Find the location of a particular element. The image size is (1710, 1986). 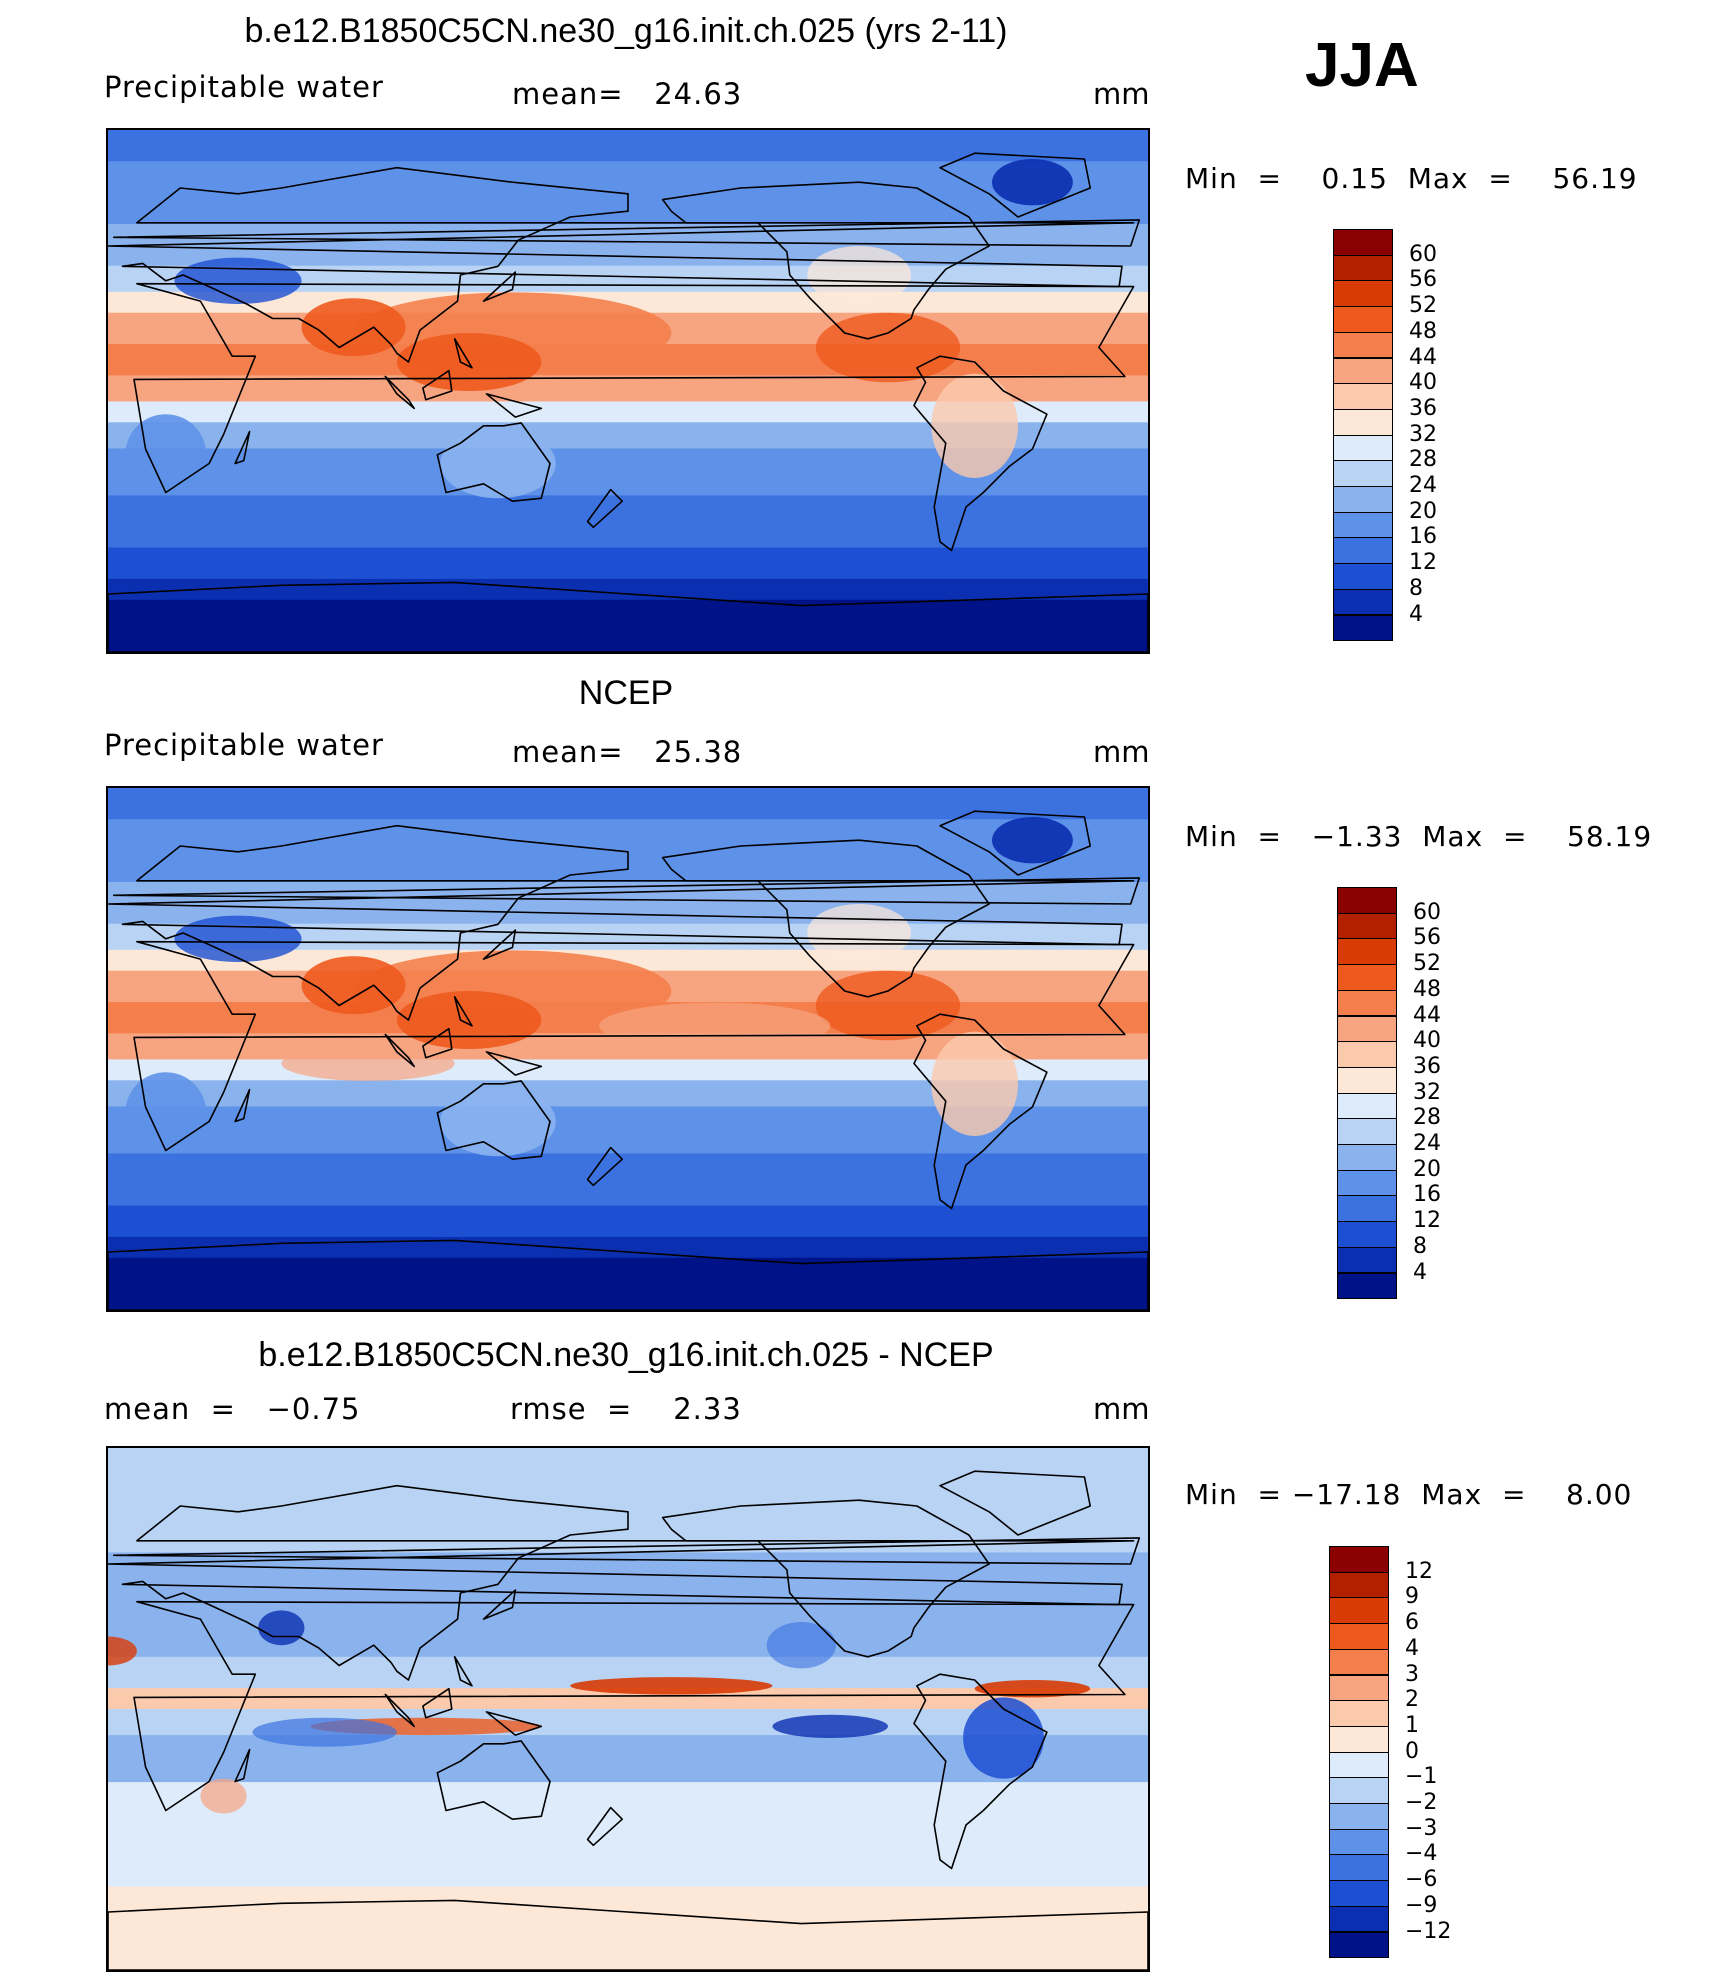

panel-3-colorbar: 12 9 6 4 3 2 1 0 −1 −2 −3 −4 −6 −9 −12 is located at coordinates (1399, 1752).